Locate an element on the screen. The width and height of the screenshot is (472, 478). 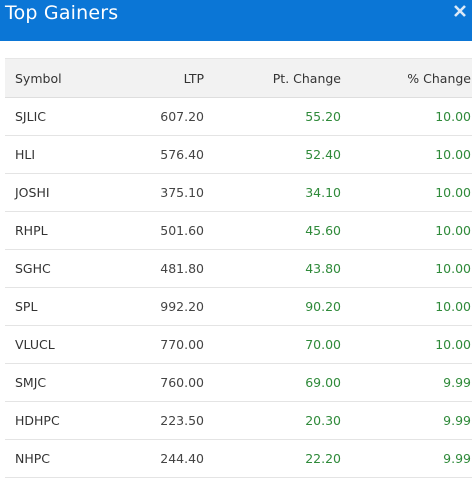
table-row: JOSHI 375.10 34.10 10.00 is located at coordinates (238, 193).